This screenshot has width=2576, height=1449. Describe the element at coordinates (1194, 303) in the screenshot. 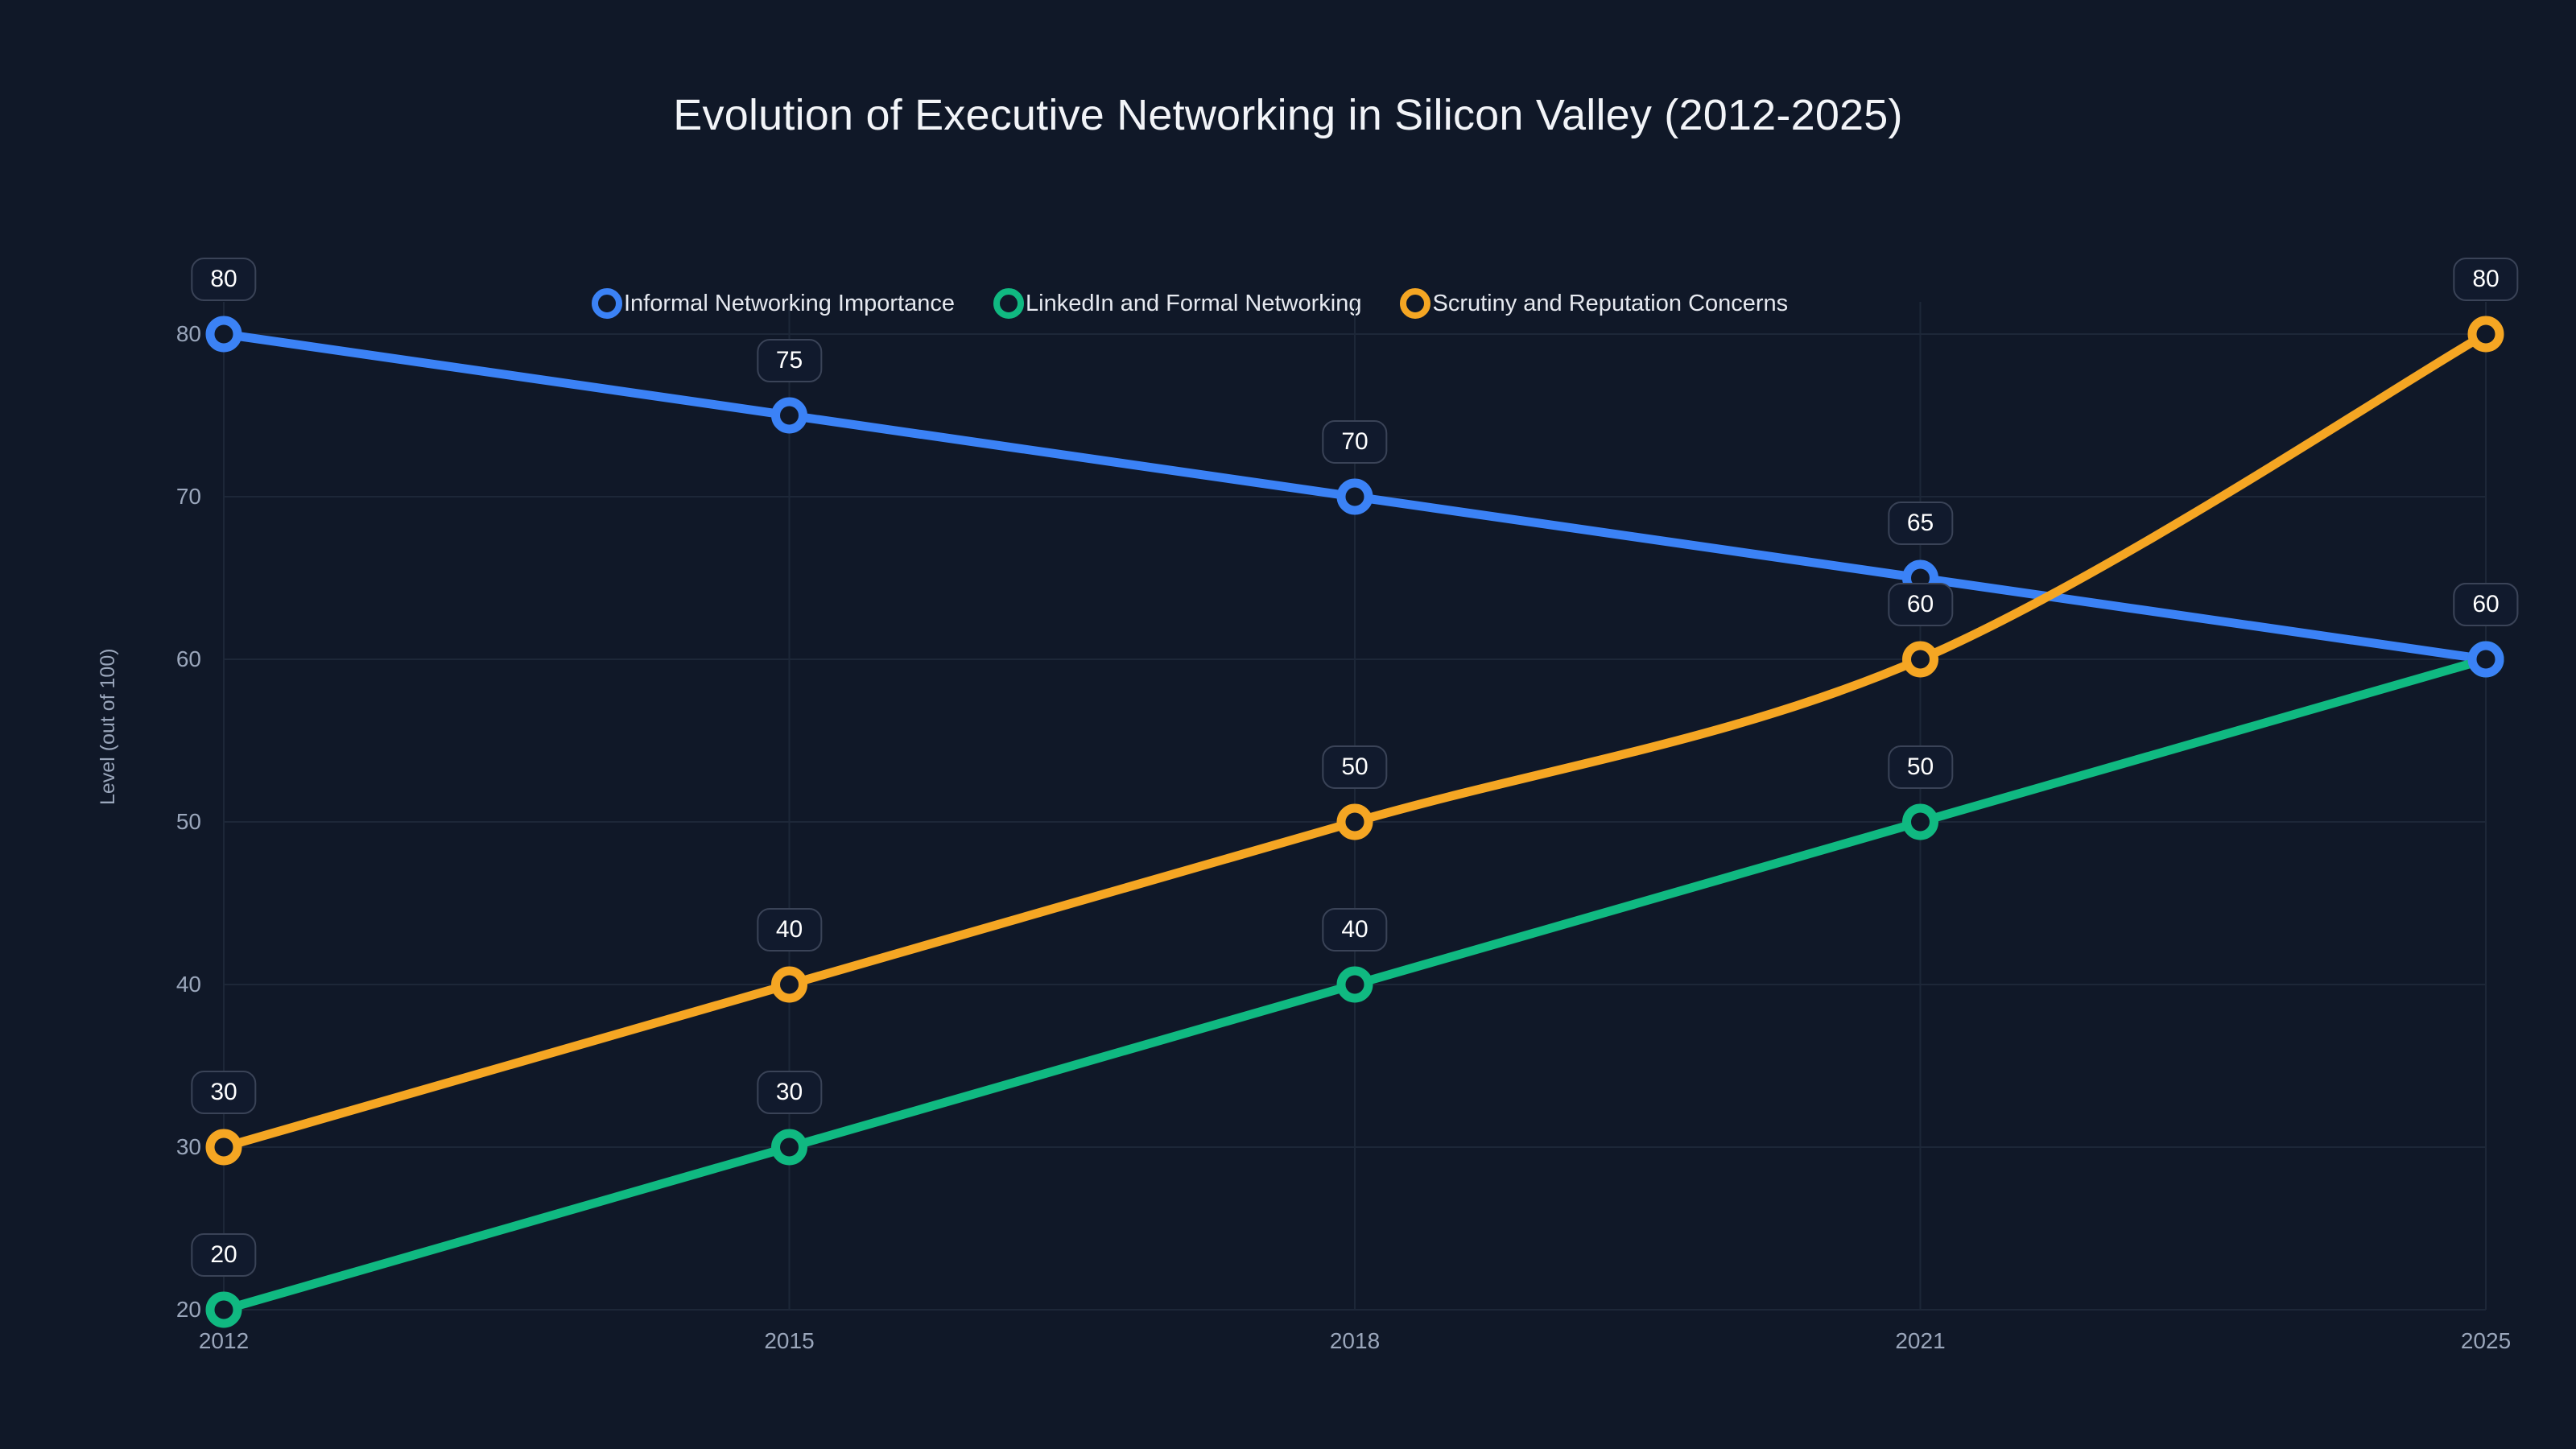

I see `legend-label: LinkedIn and Formal Networking` at that location.